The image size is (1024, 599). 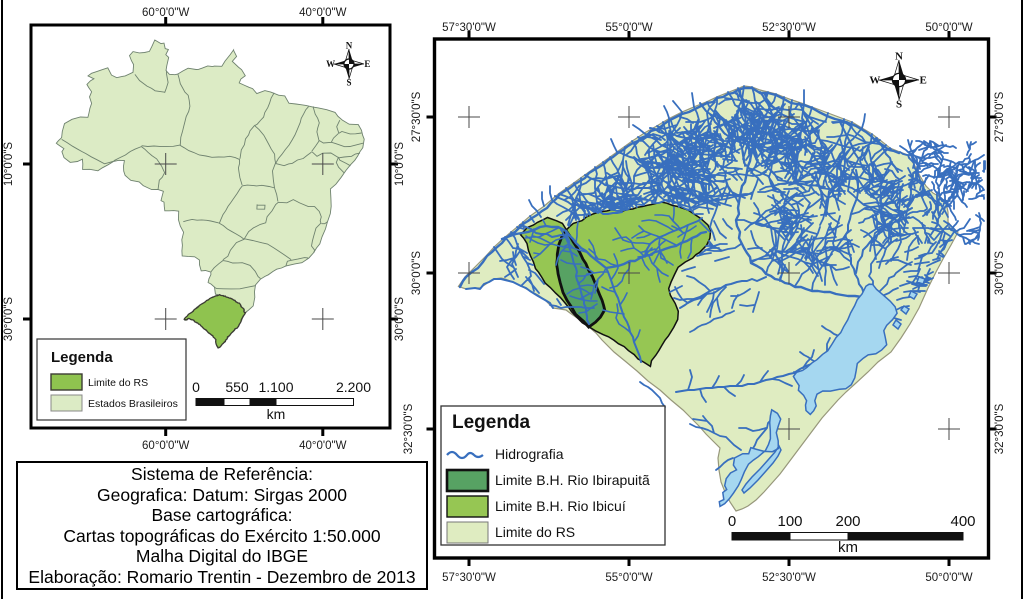 I want to click on legend-item-label: Limite B.H. Rio Ibirapuitã, so click(x=572, y=480).